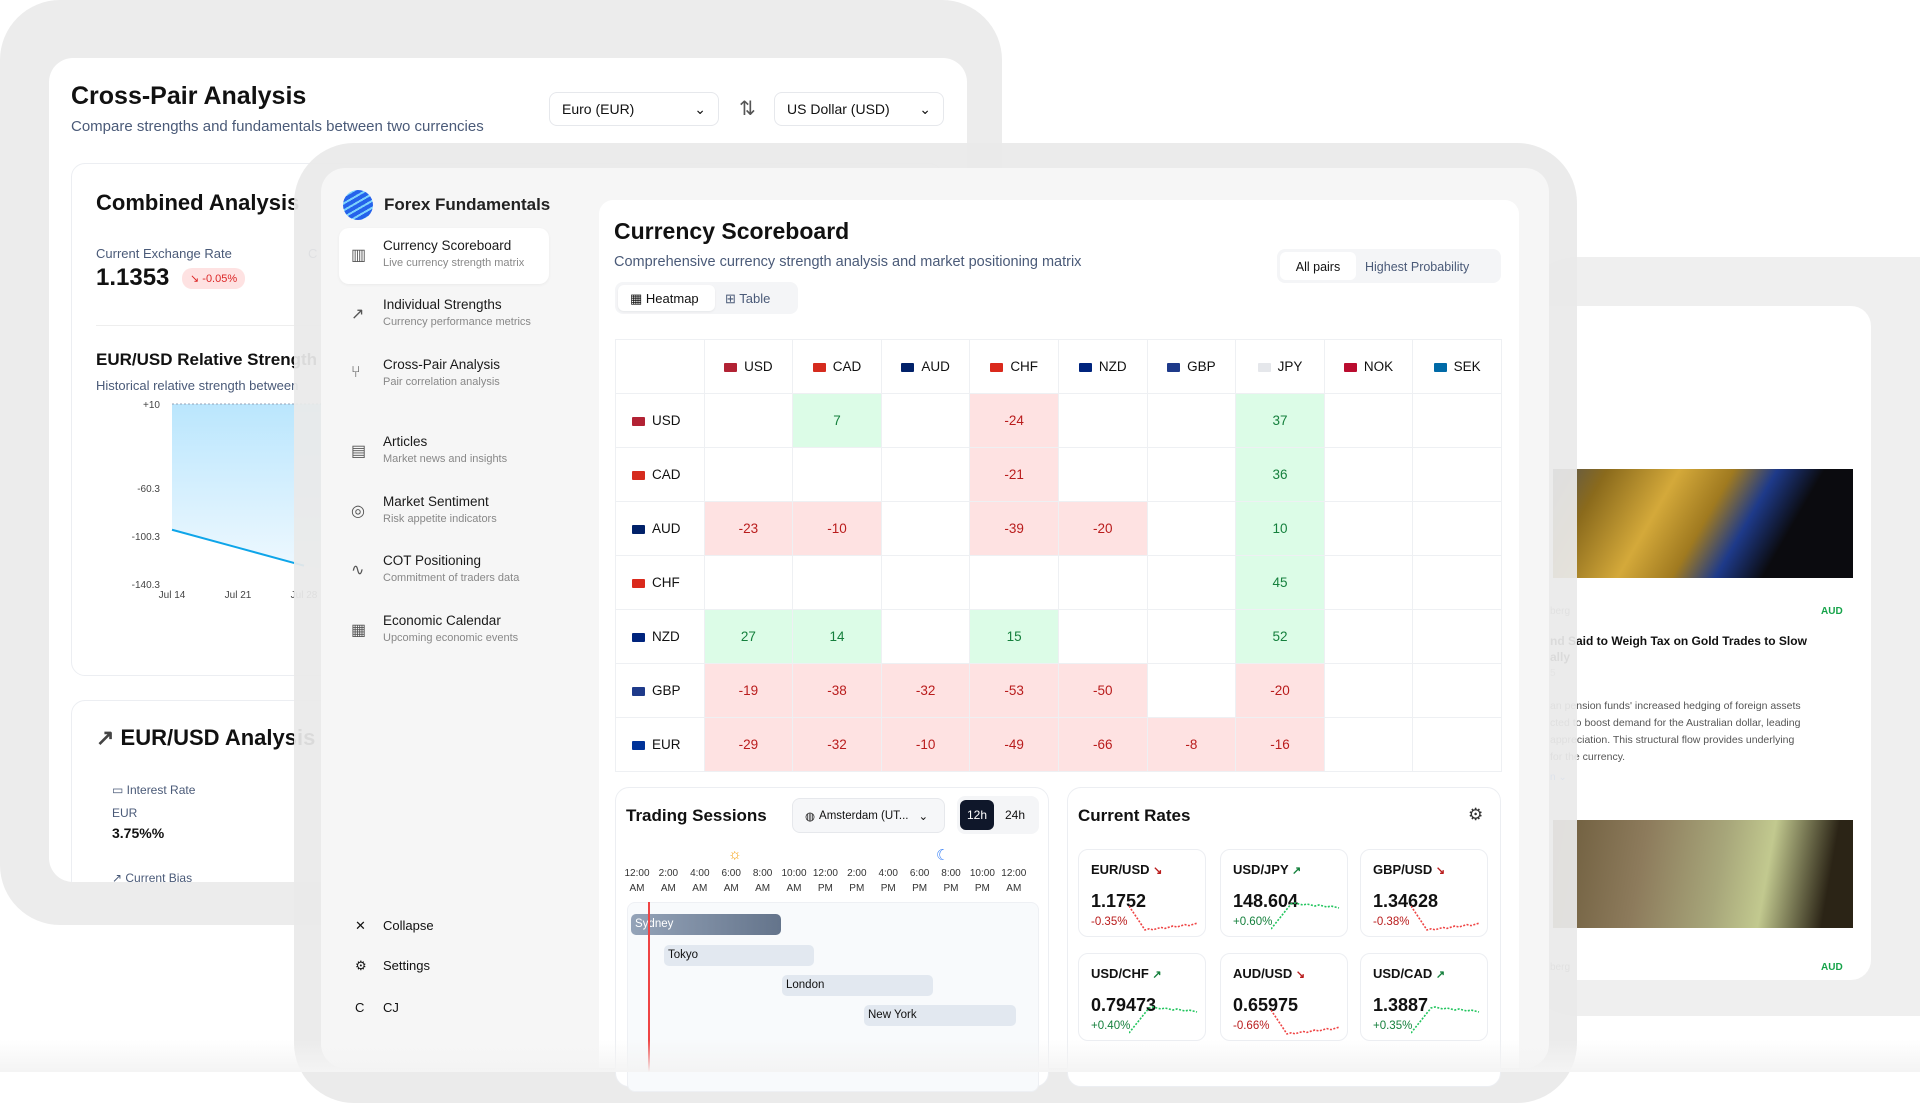 The image size is (1920, 1103). I want to click on heatmap-cell: -49, so click(1014, 744).